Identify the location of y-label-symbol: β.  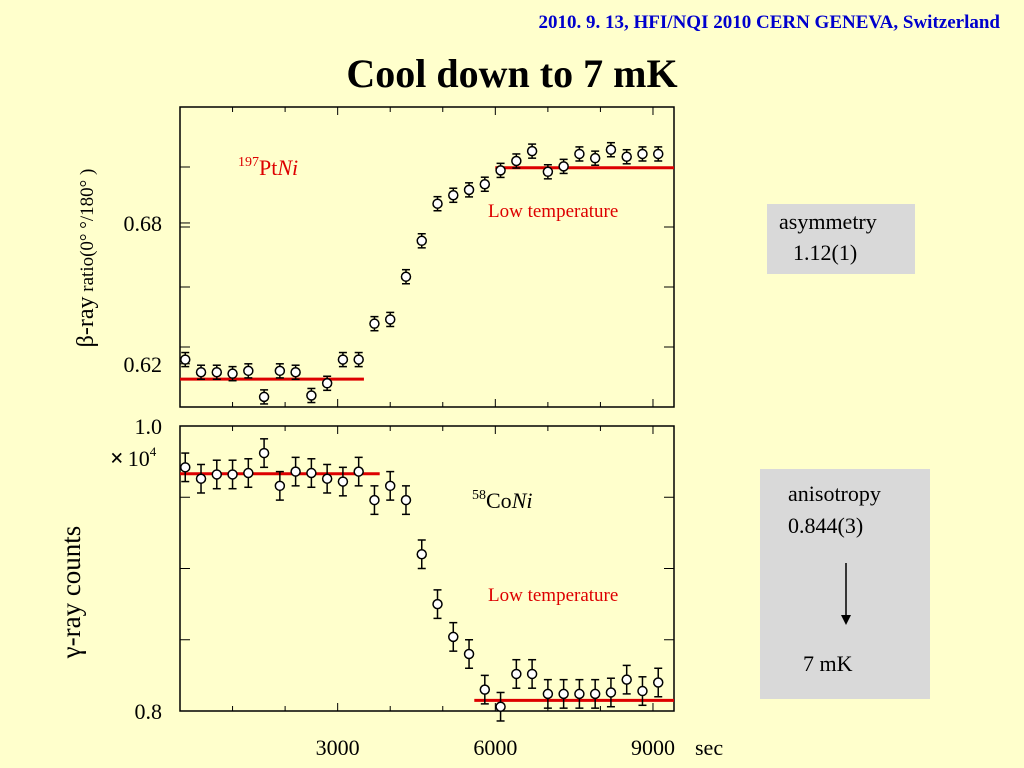
(86, 341).